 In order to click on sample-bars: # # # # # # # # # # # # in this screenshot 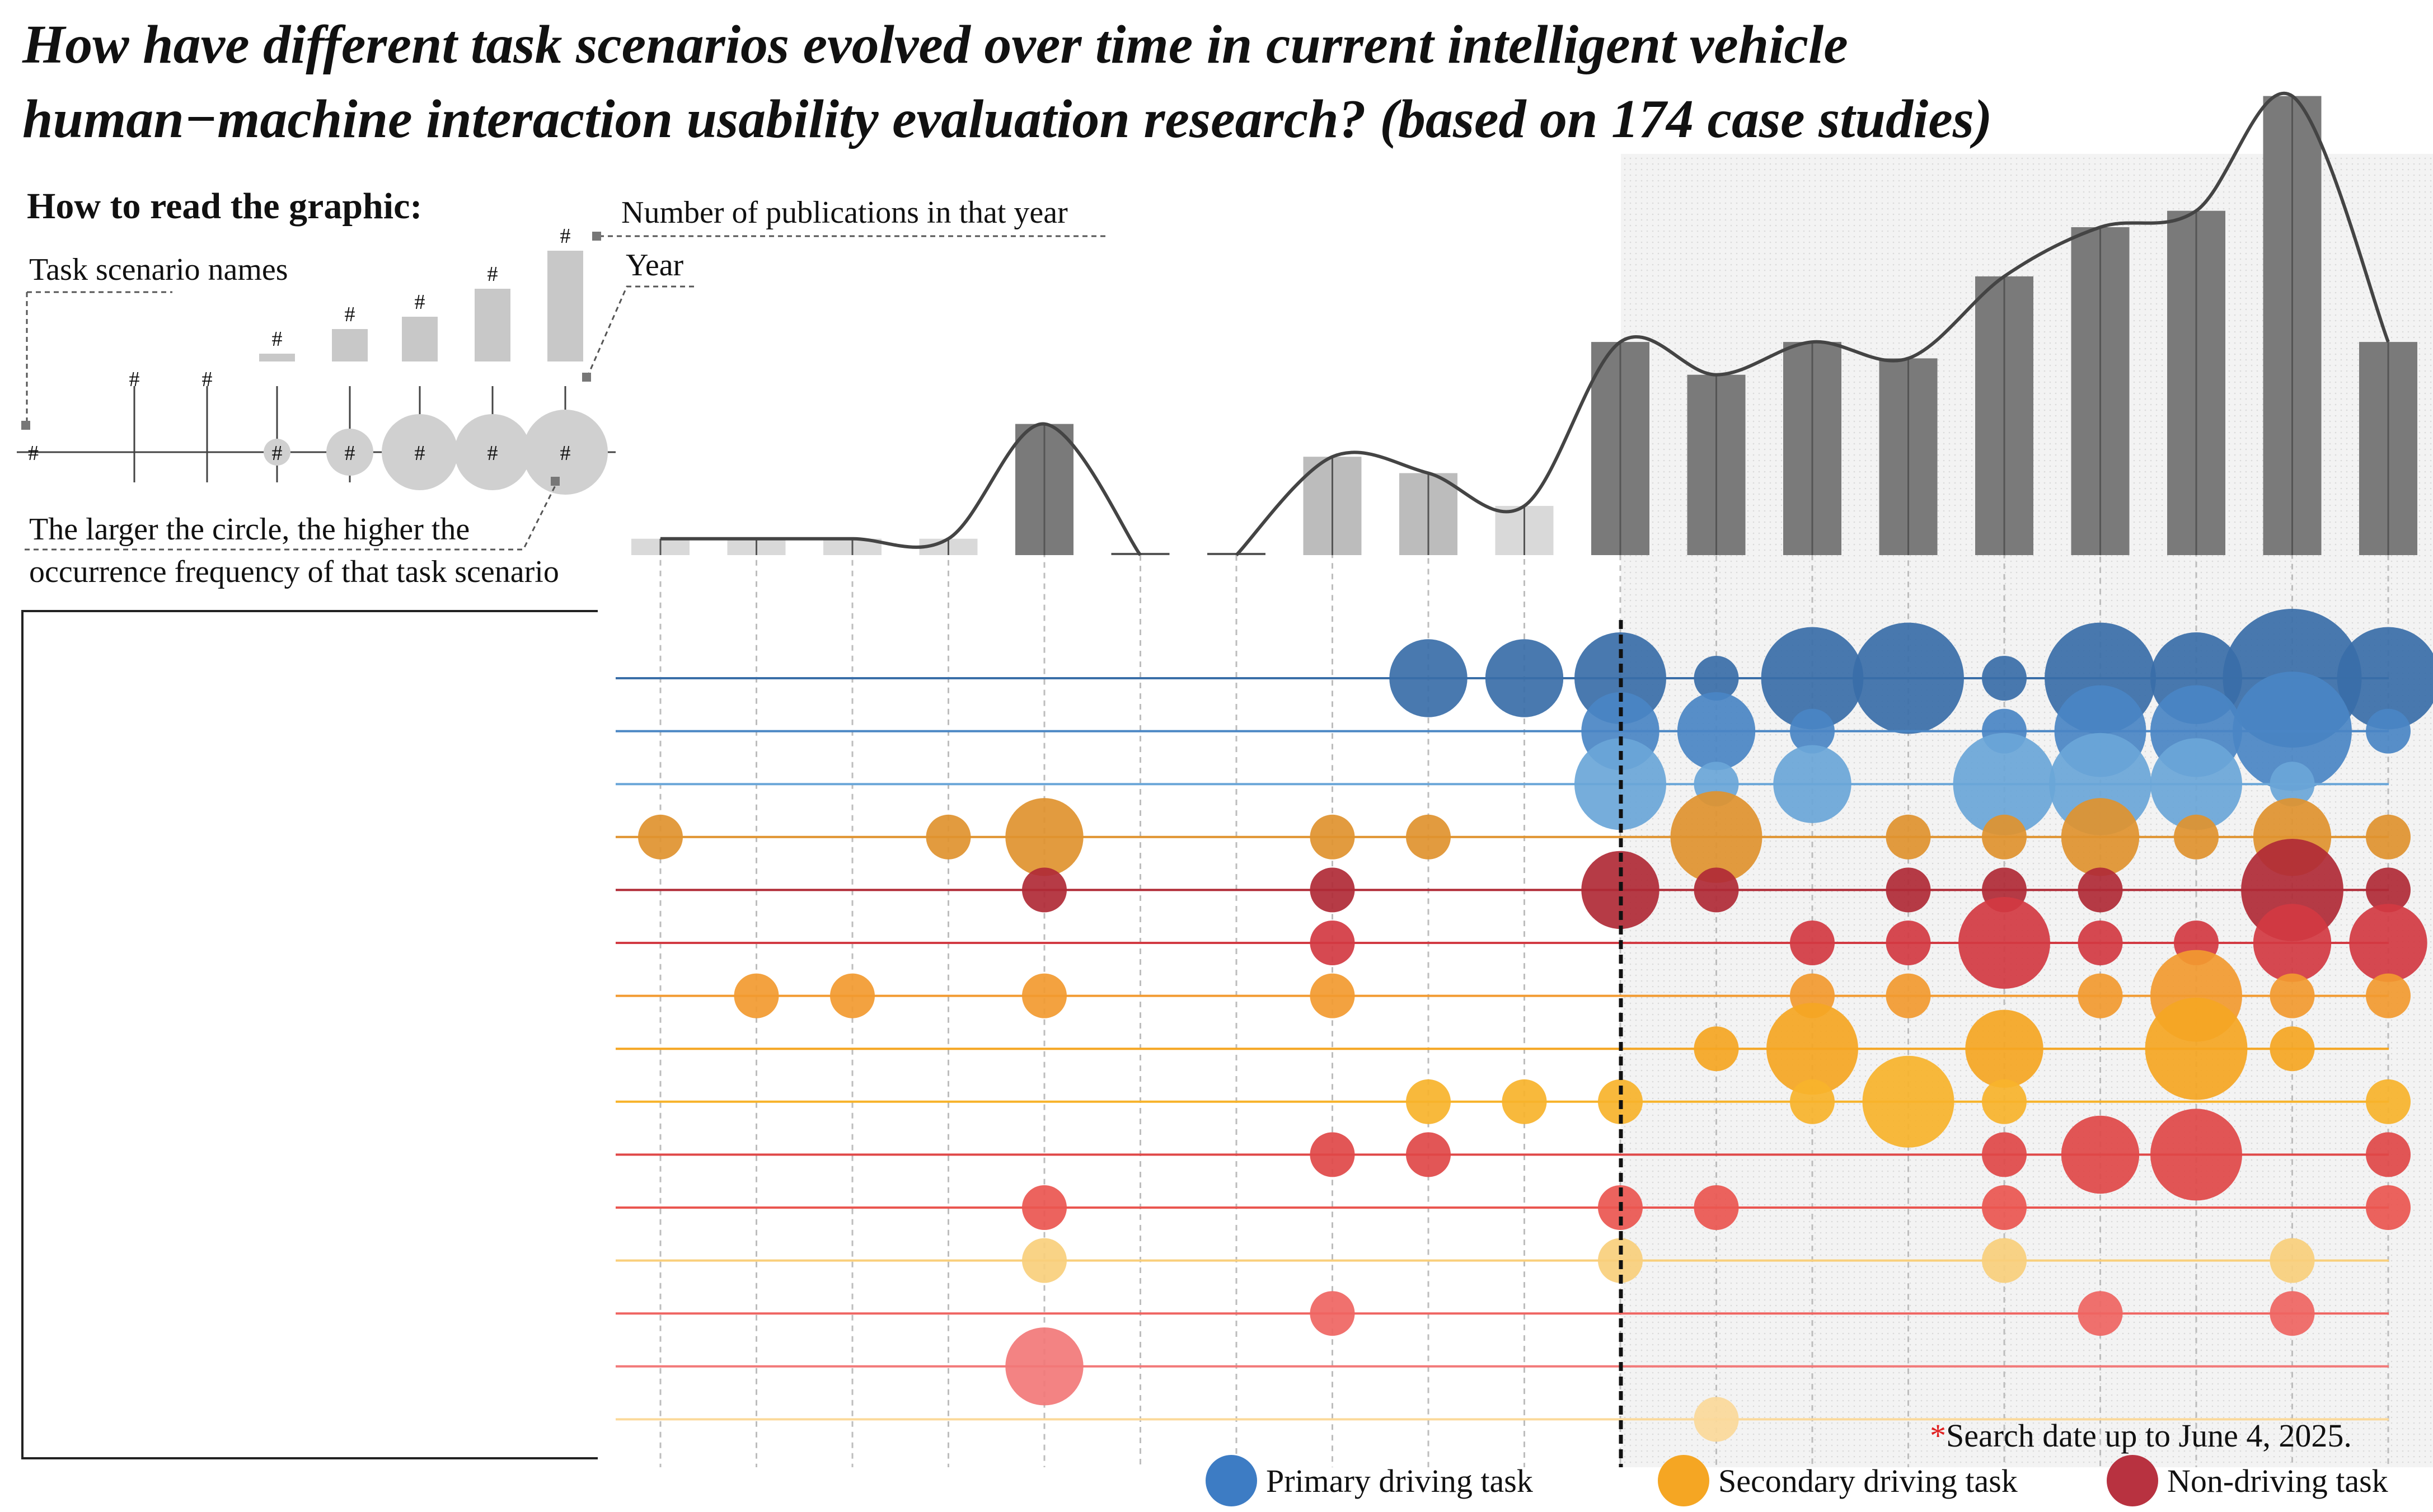, I will do `click(368, 359)`.